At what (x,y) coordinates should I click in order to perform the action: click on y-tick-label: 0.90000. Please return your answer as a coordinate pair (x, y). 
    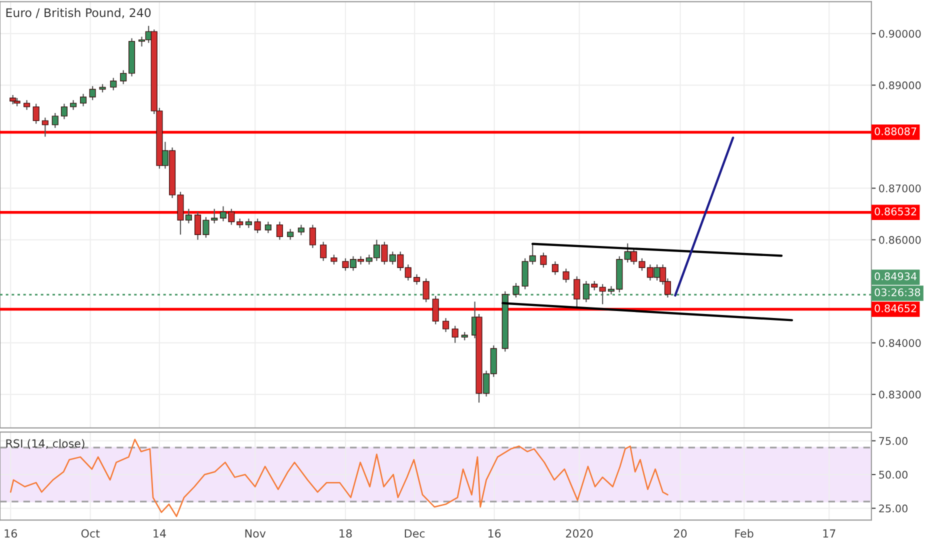
    Looking at the image, I should click on (900, 34).